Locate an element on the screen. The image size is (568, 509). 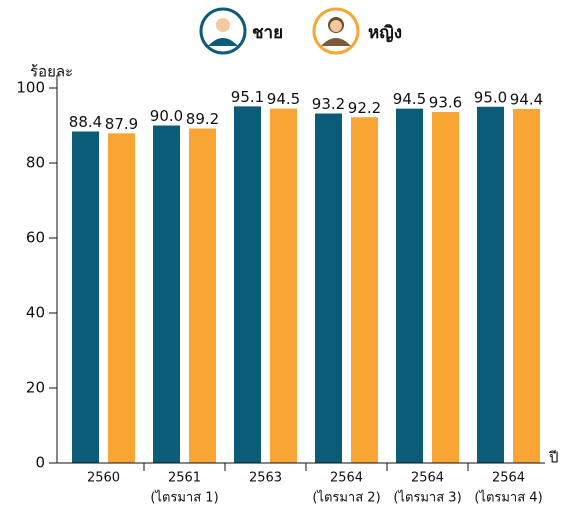
value-label: 87.9 is located at coordinates (121, 124).